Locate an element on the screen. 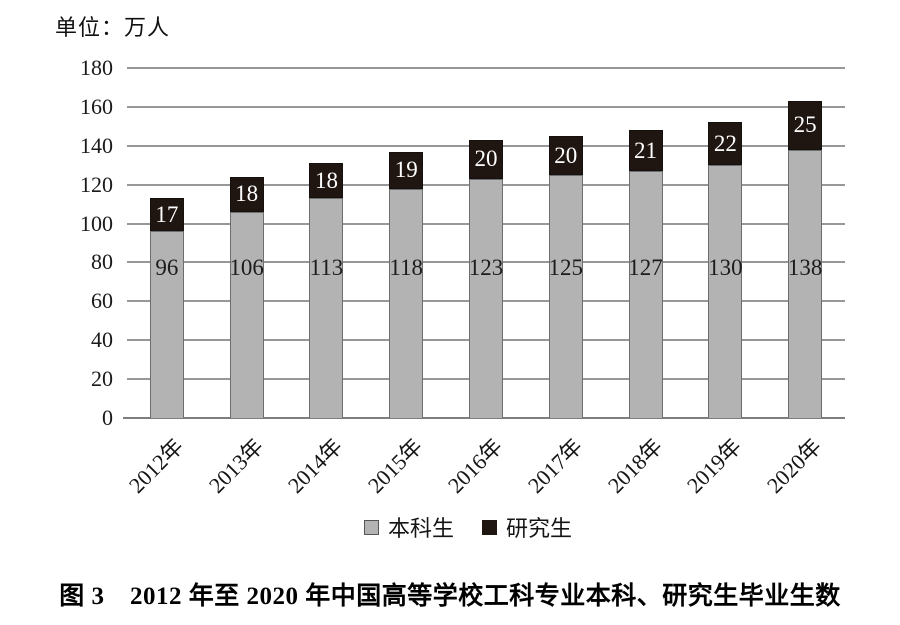  y-axis-tick-label: 80 is located at coordinates (102, 262).